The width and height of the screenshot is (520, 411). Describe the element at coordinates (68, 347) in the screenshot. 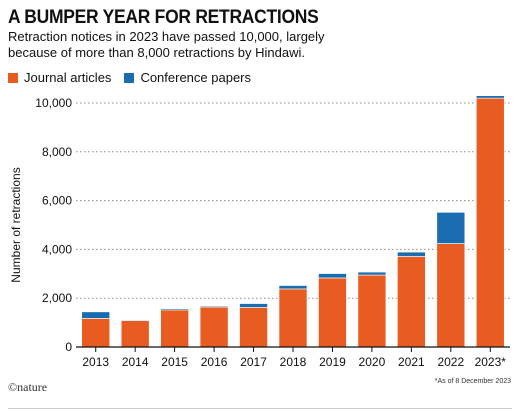

I see `y-tick-label: 0` at that location.